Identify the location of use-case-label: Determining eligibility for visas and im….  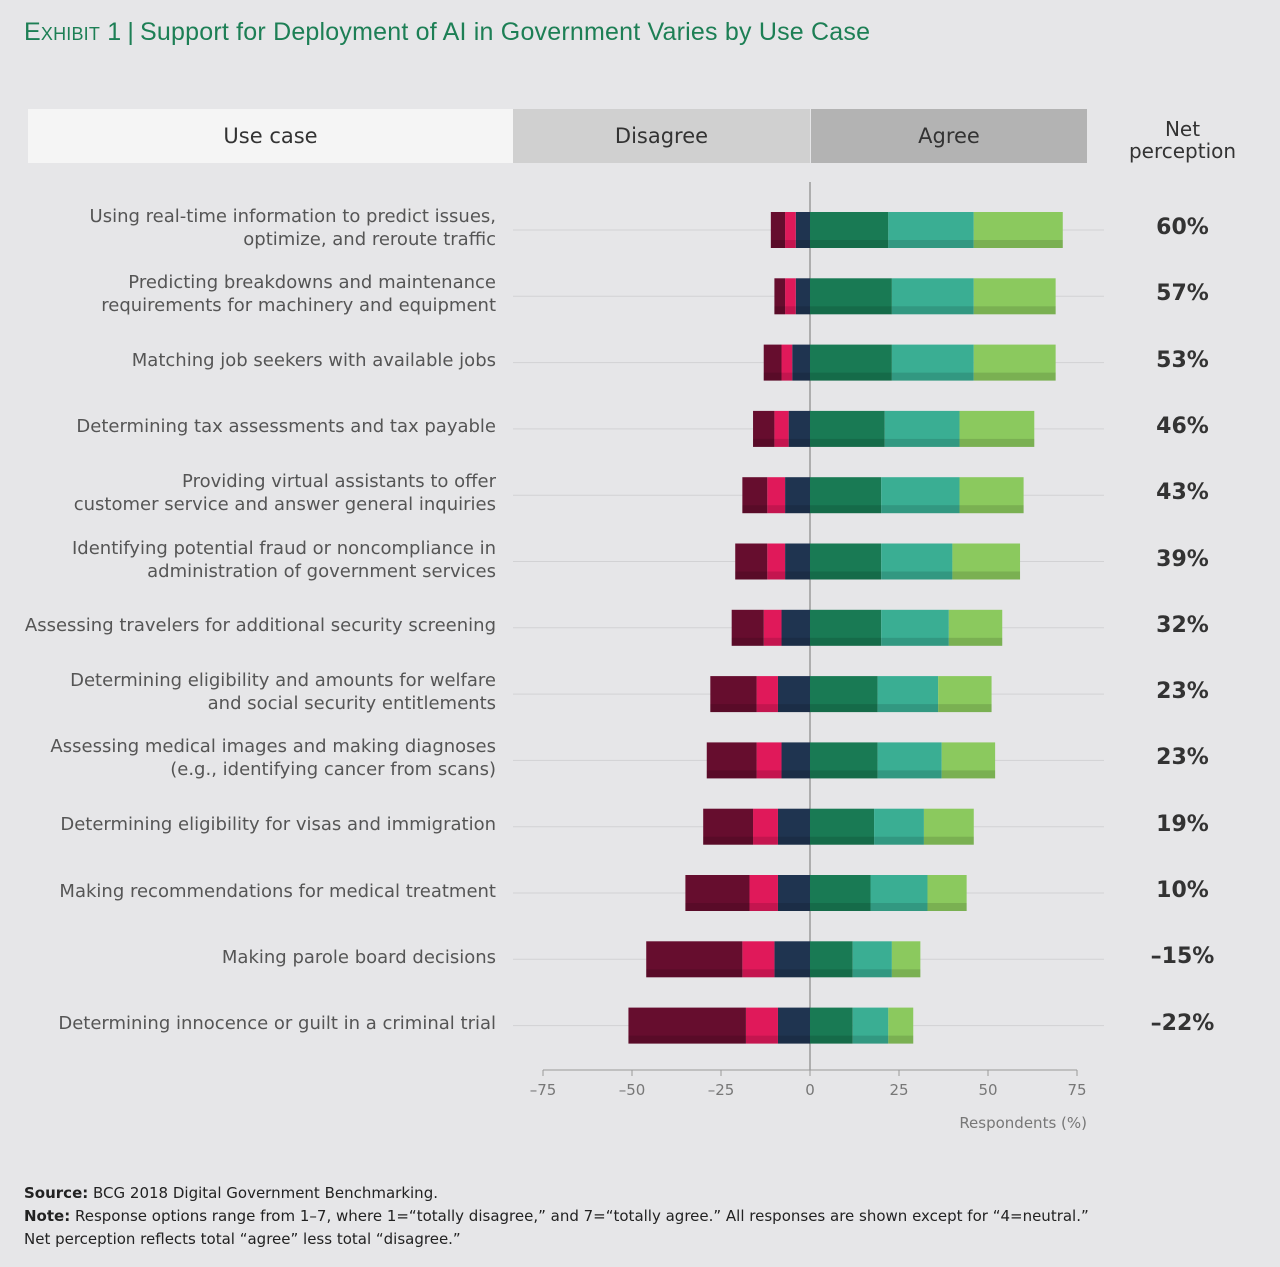
(278, 825).